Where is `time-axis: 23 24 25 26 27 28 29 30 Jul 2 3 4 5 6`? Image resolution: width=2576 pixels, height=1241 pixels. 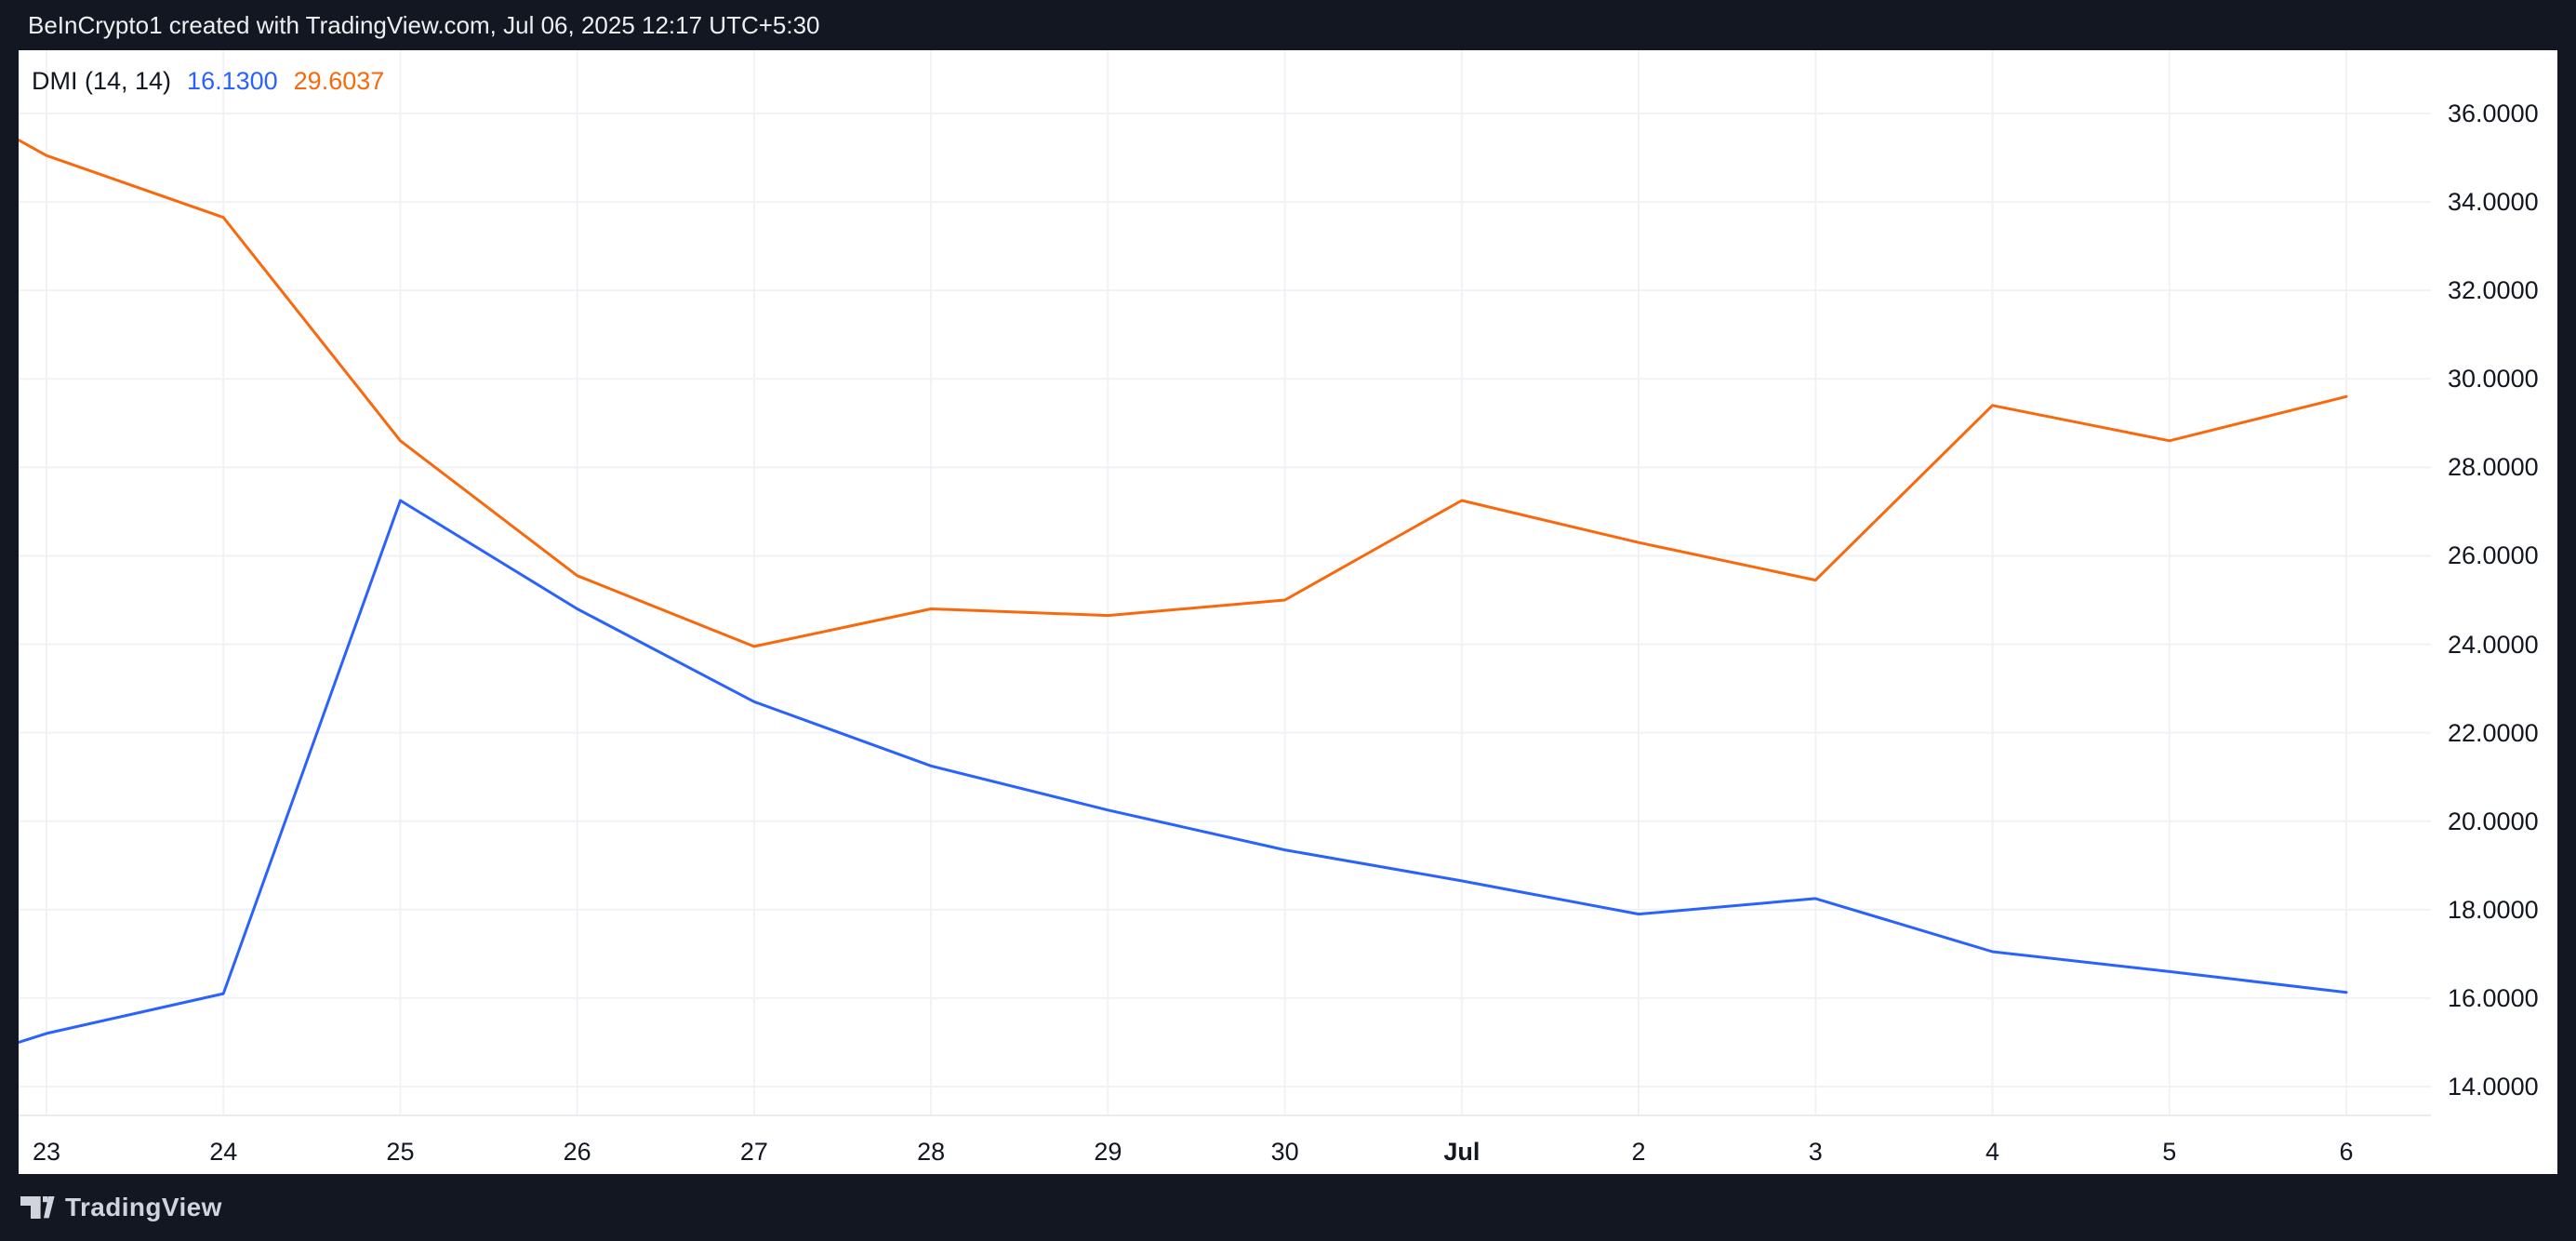 time-axis: 23 24 25 26 27 28 29 30 Jul 2 3 4 5 6 is located at coordinates (1225, 1144).